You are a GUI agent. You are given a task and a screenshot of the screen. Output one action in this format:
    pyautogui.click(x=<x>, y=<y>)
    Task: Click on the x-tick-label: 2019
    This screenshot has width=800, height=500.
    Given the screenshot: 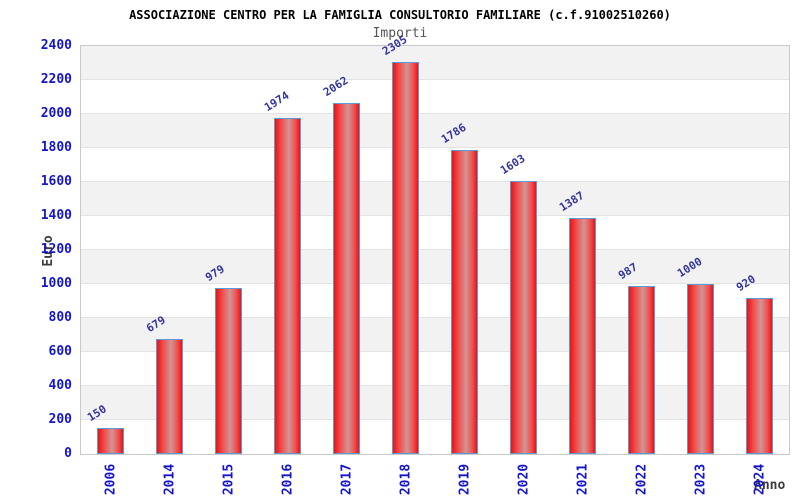 What is the action you would take?
    pyautogui.click(x=465, y=479)
    